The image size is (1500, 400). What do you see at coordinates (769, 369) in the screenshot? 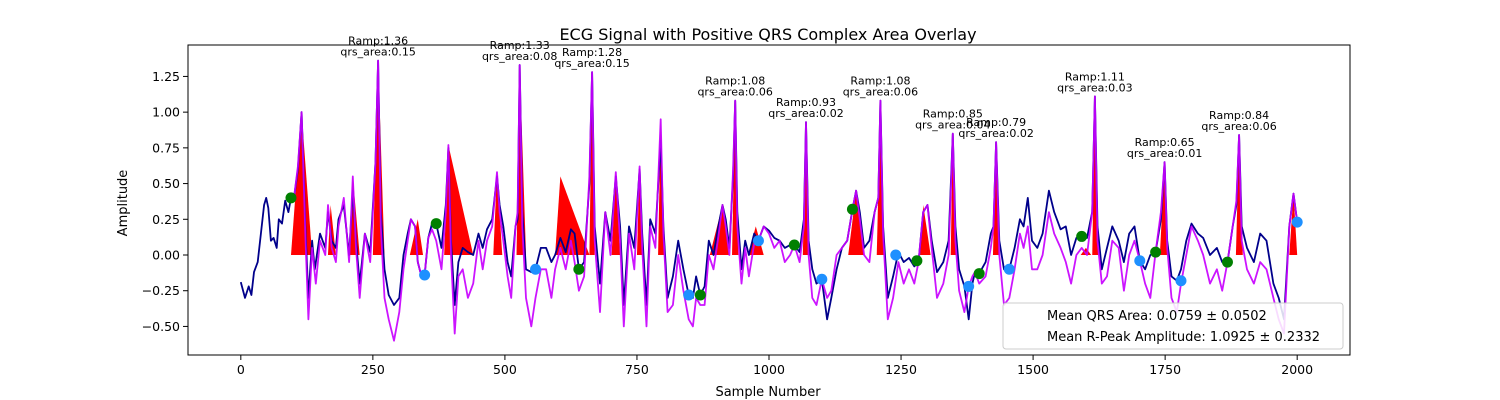
I see `x-tick-label: 1000` at bounding box center [769, 369].